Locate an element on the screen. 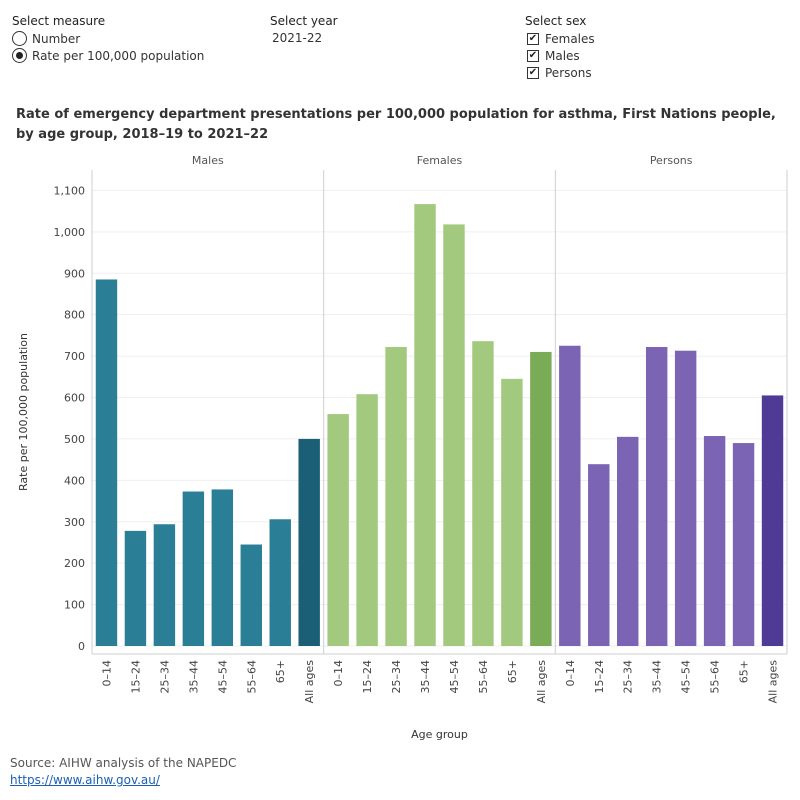 The width and height of the screenshot is (800, 800). y-tick-label: 400 is located at coordinates (74, 480).